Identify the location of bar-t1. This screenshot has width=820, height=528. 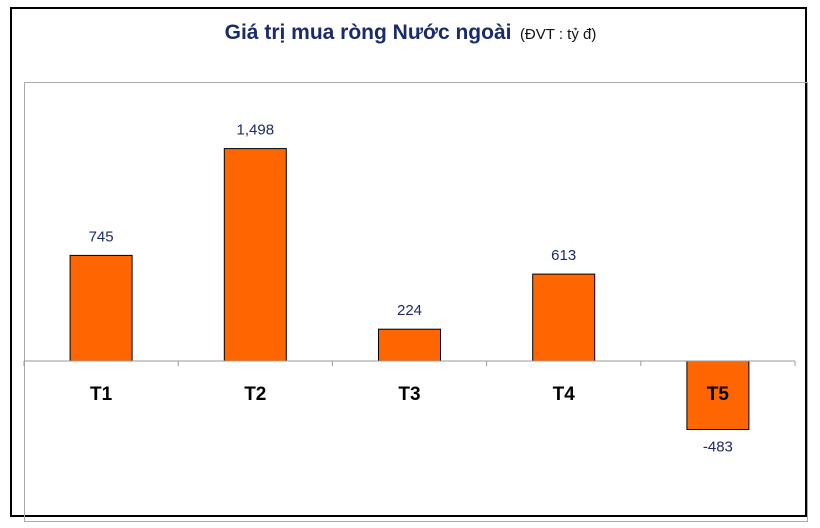
(101, 308).